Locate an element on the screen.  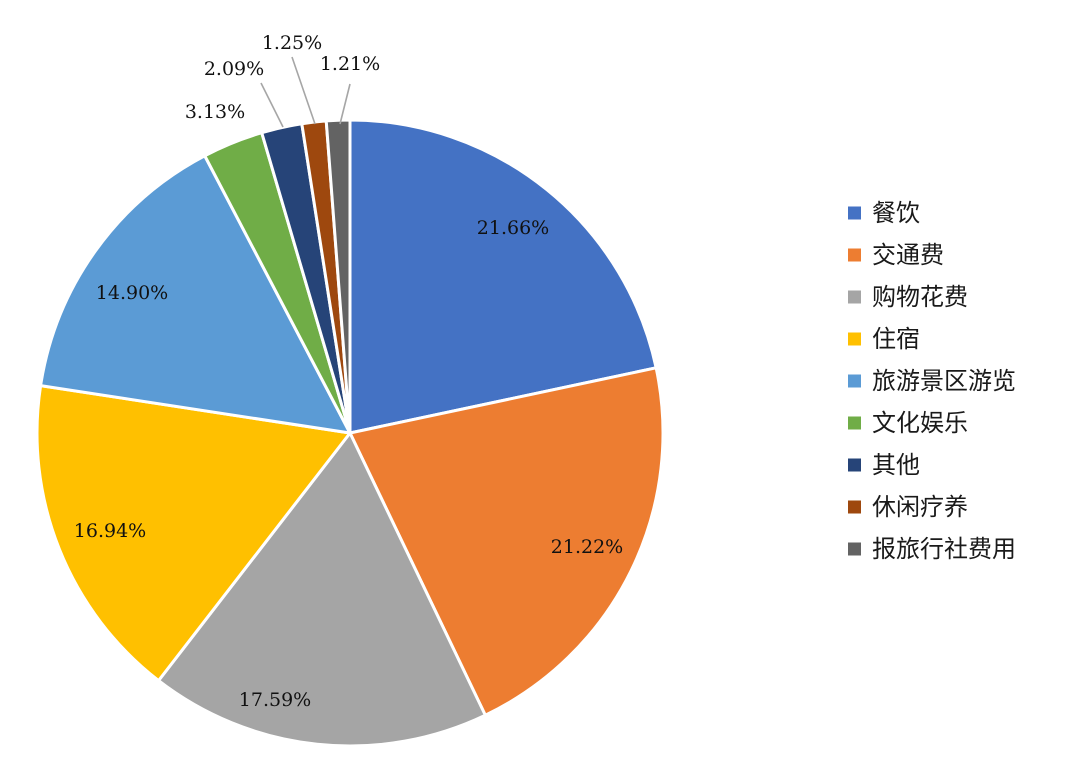
leader-lines is located at coordinates (305, 92).